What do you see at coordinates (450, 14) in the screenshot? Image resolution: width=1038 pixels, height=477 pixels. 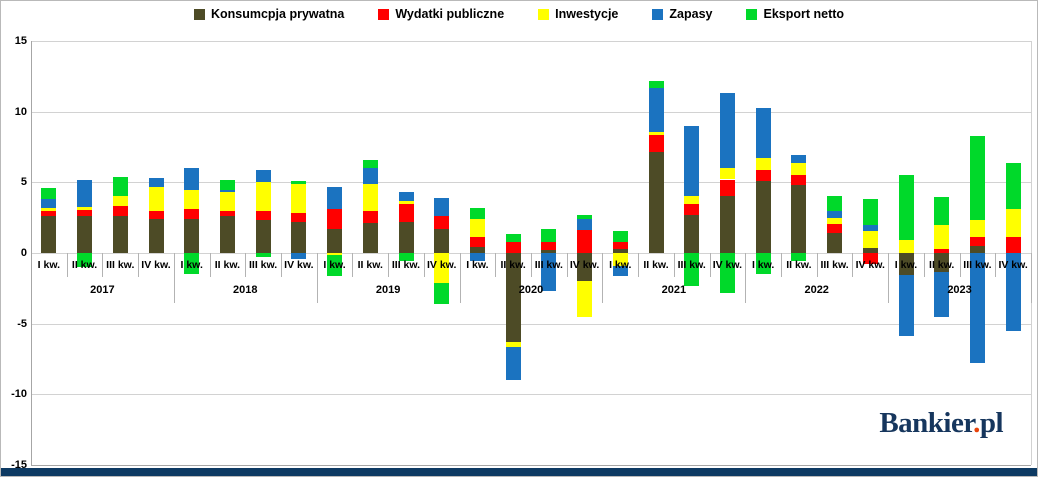 I see `legend-label: Wydatki publiczne` at bounding box center [450, 14].